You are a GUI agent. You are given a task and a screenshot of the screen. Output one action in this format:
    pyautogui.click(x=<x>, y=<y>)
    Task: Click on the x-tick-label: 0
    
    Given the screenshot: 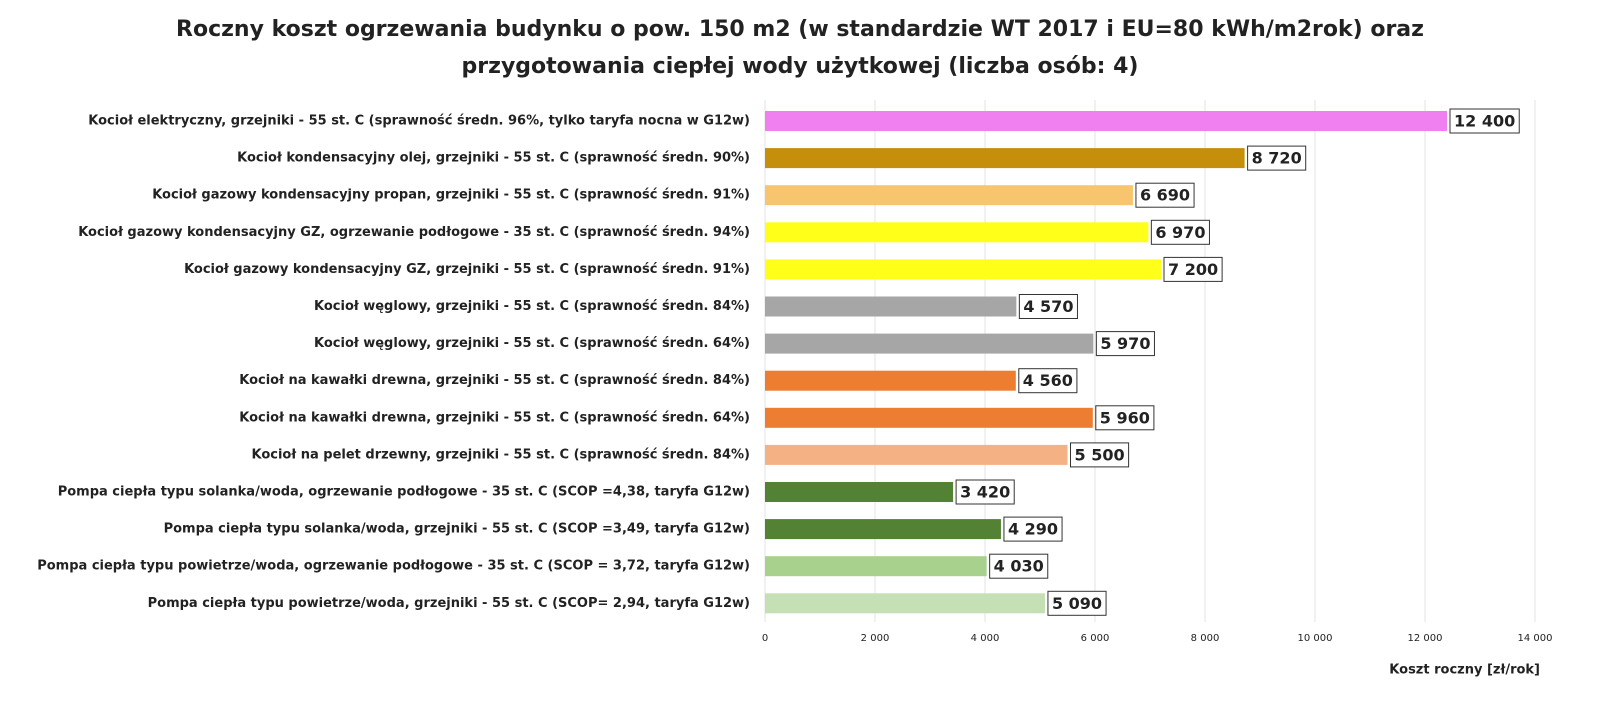 What is the action you would take?
    pyautogui.click(x=765, y=638)
    